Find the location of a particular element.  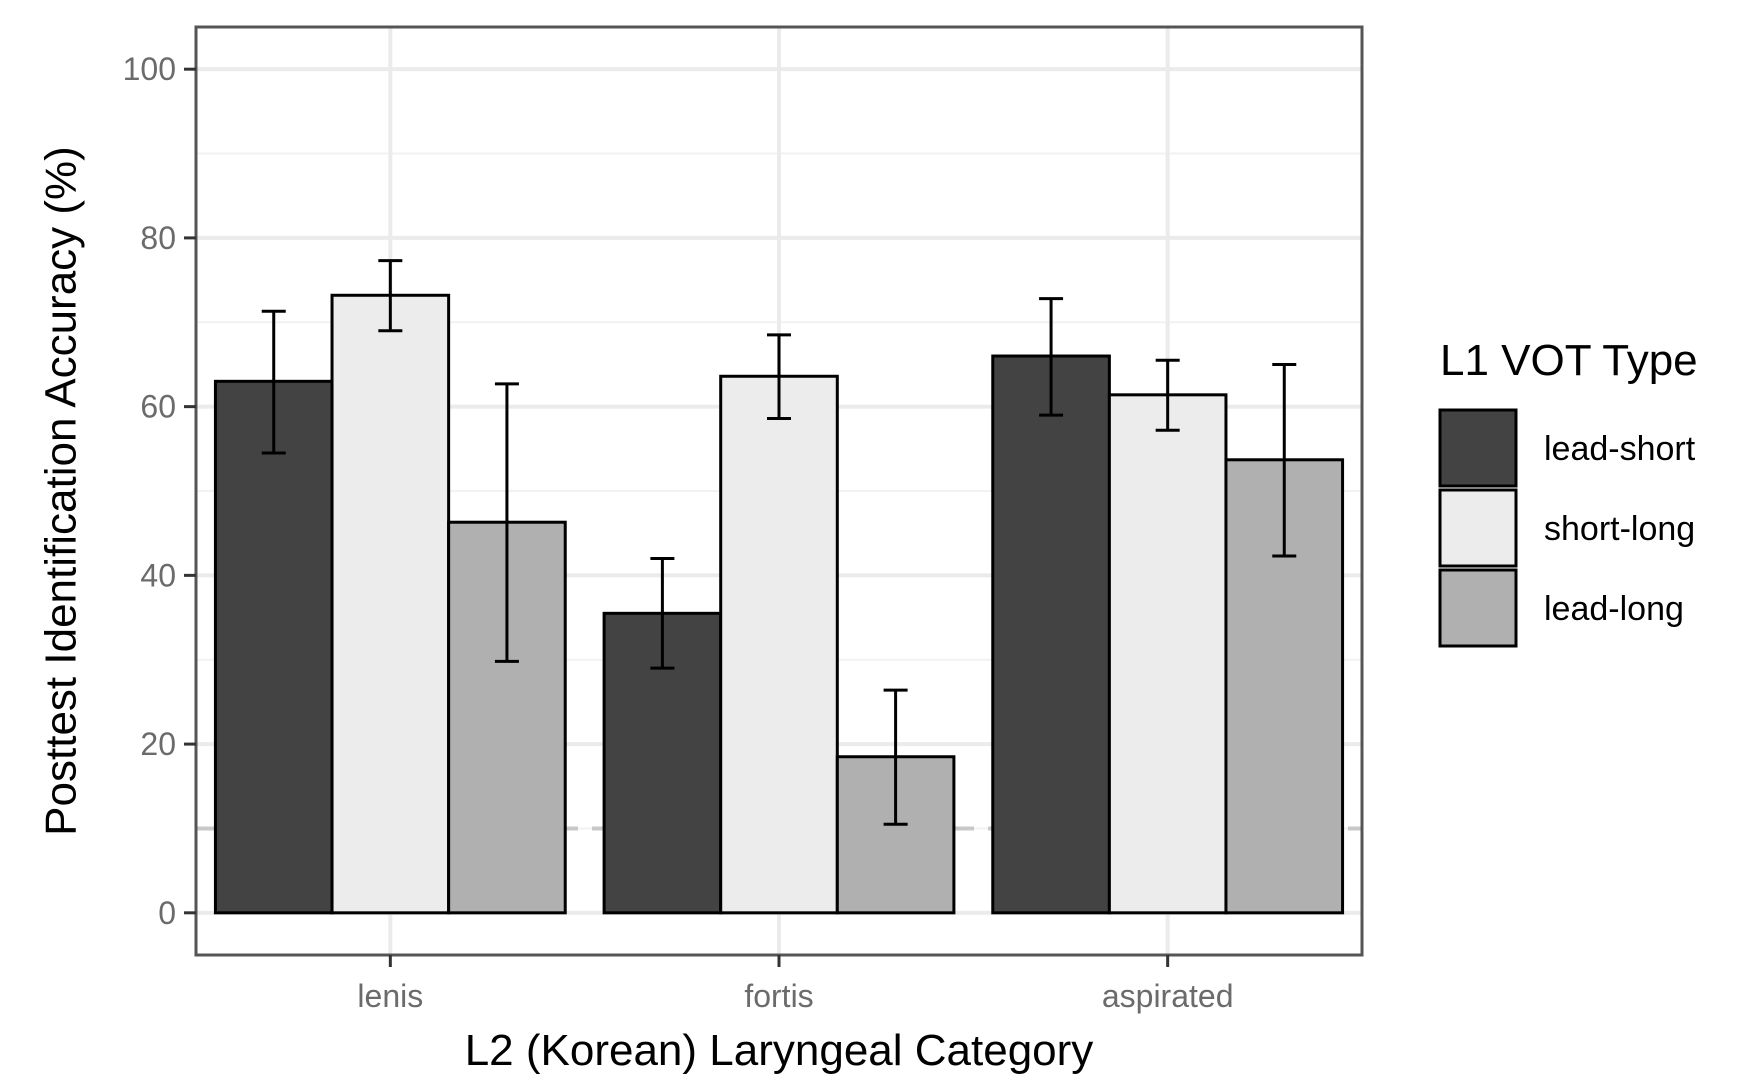

x-tick-label: fortis is located at coordinates (778, 996).